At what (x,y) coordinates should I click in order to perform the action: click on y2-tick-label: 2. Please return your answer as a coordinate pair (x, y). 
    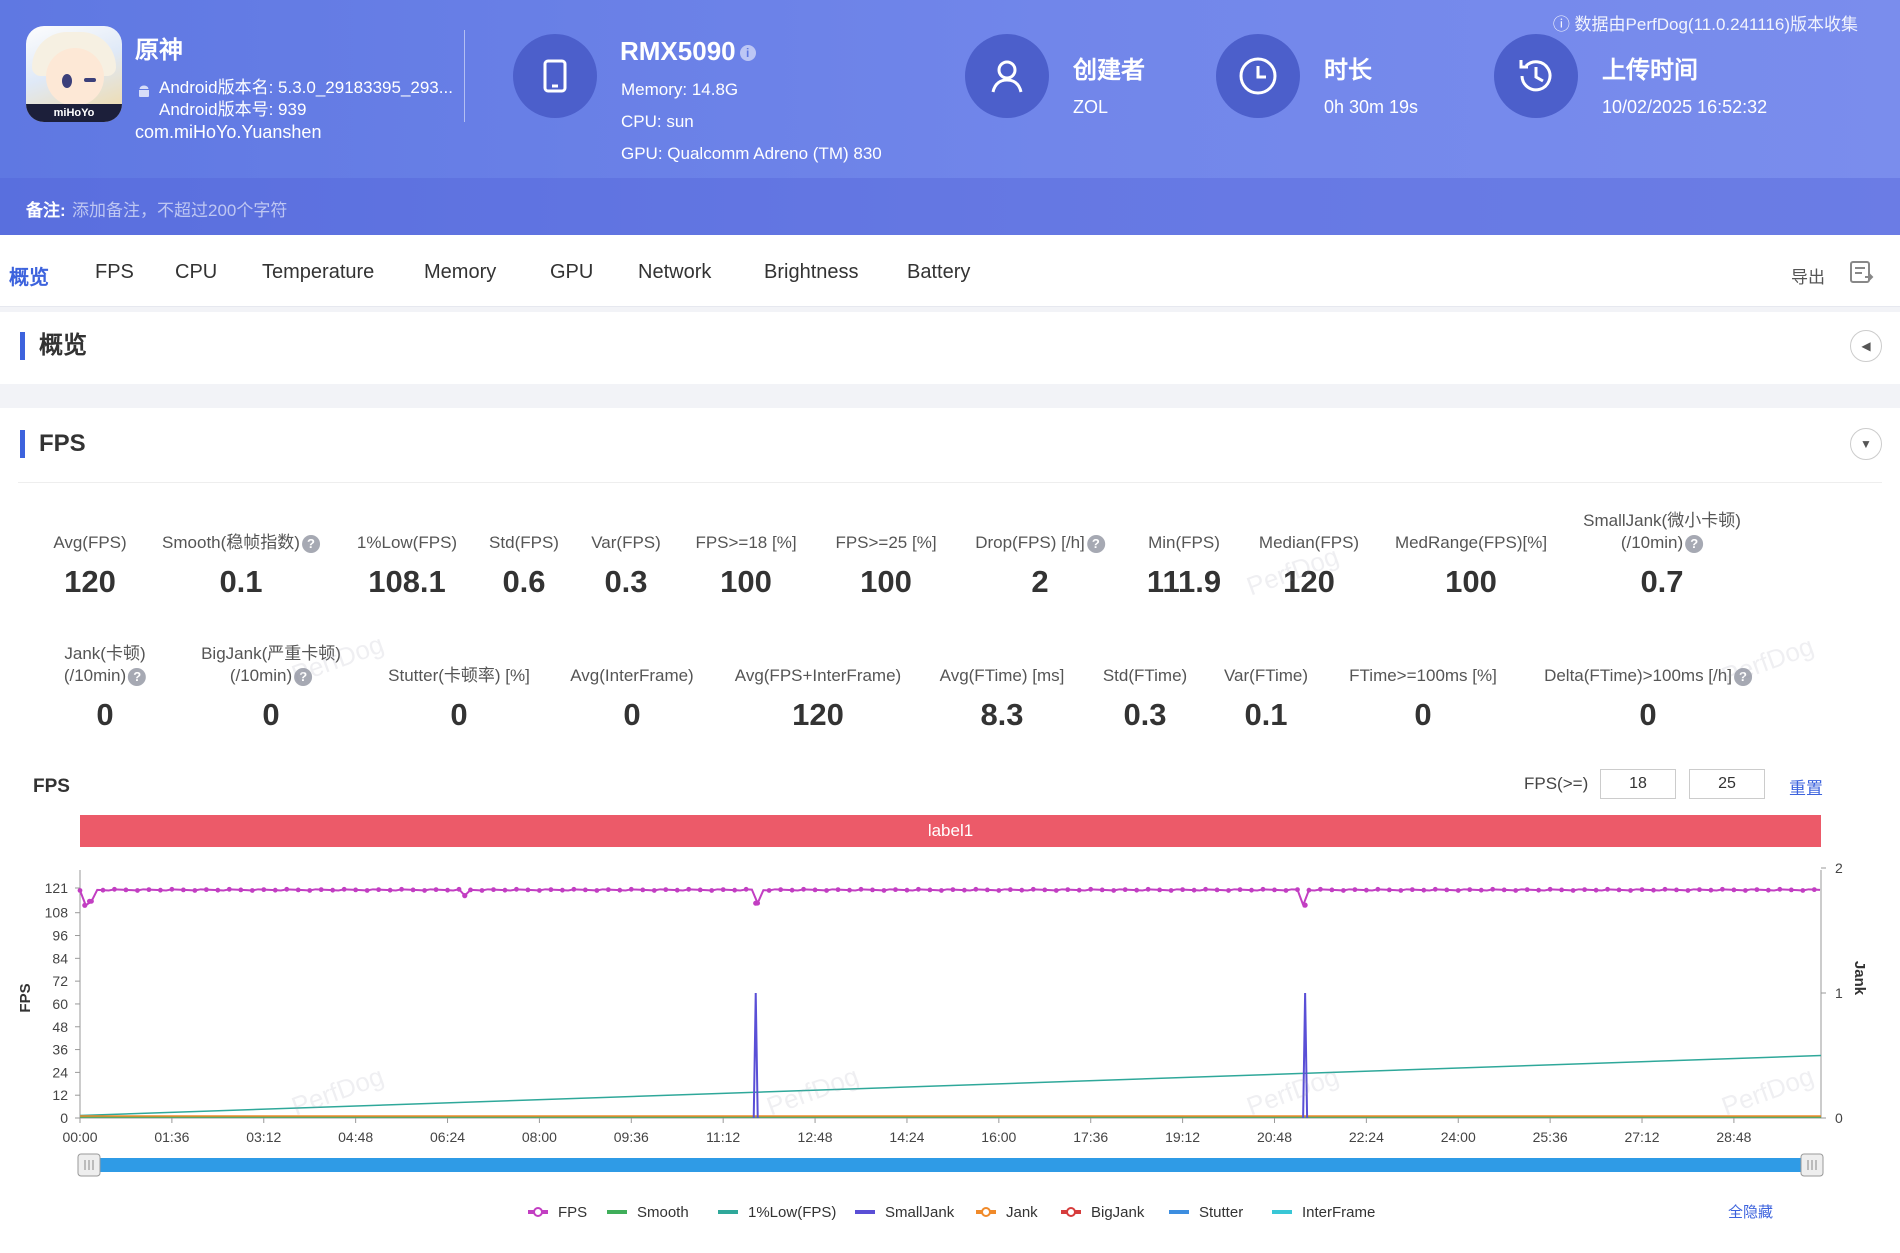
    Looking at the image, I should click on (1839, 868).